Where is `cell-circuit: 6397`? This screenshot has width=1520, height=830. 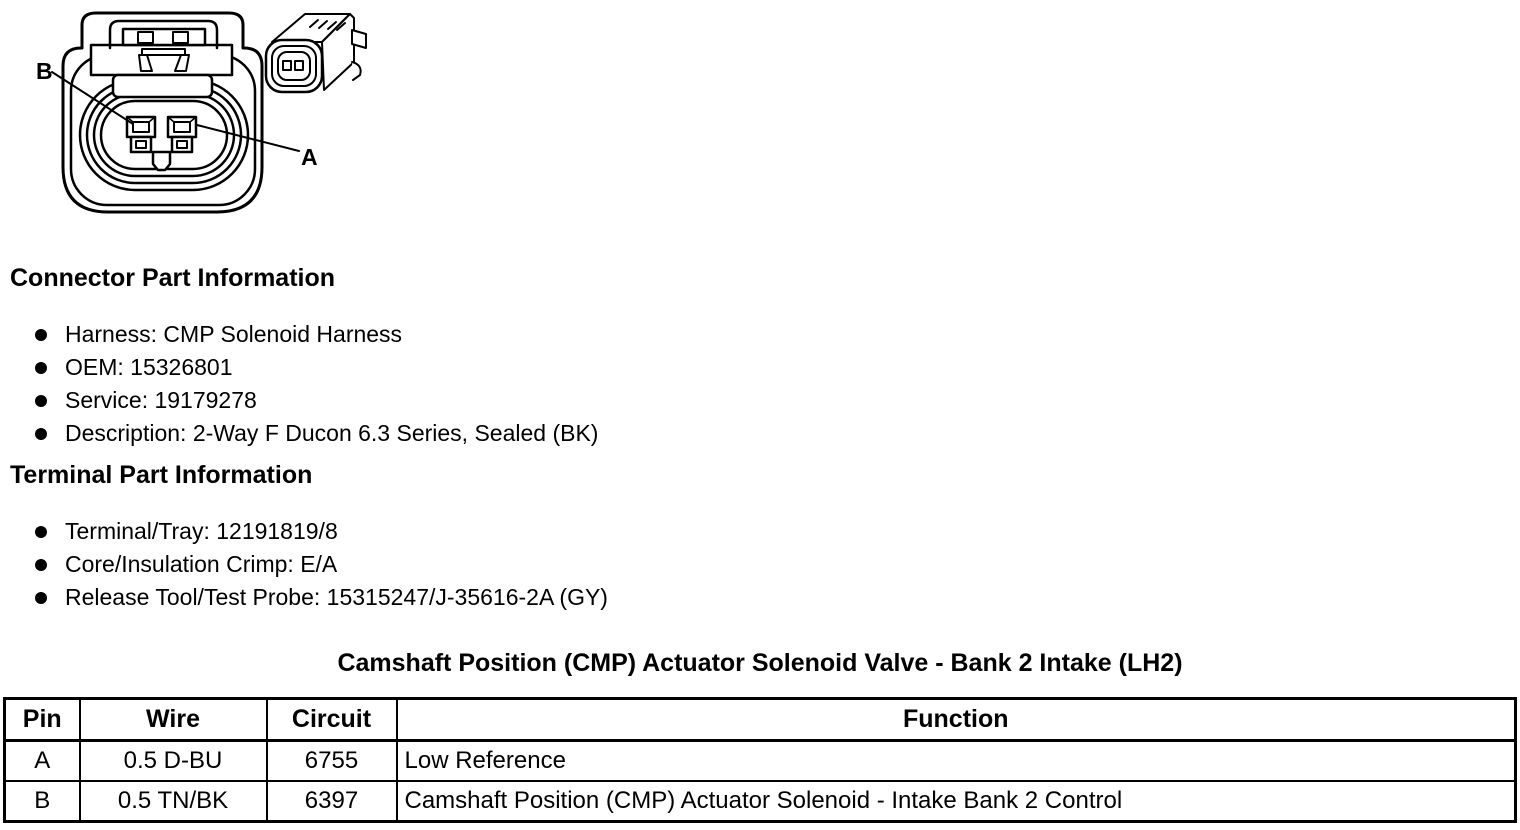 cell-circuit: 6397 is located at coordinates (331, 801).